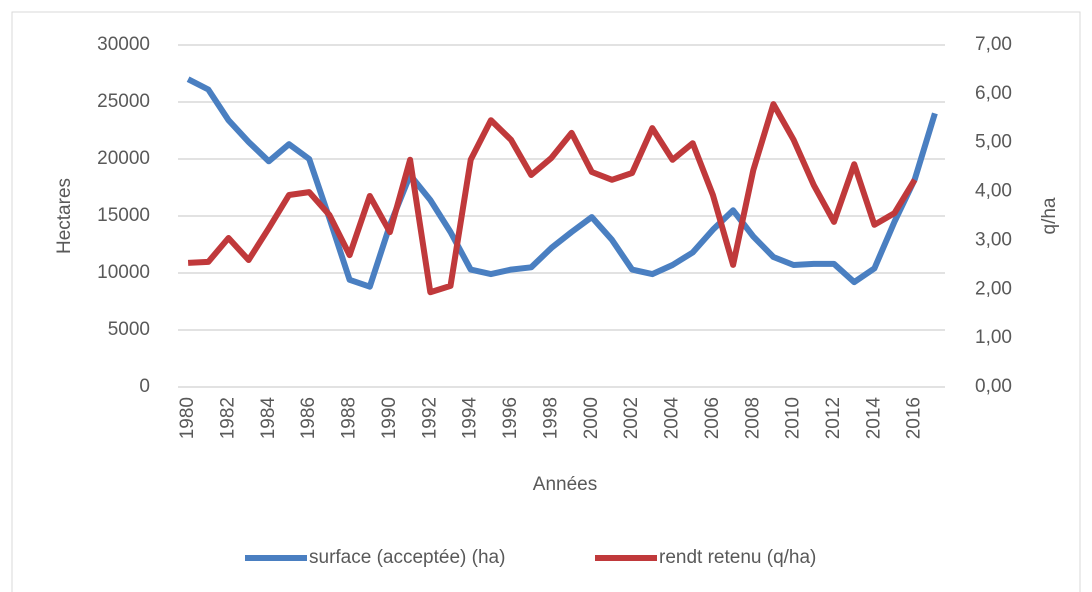 Image resolution: width=1092 pixels, height=592 pixels. Describe the element at coordinates (591, 418) in the screenshot. I see `x-tick-label: 2000` at that location.